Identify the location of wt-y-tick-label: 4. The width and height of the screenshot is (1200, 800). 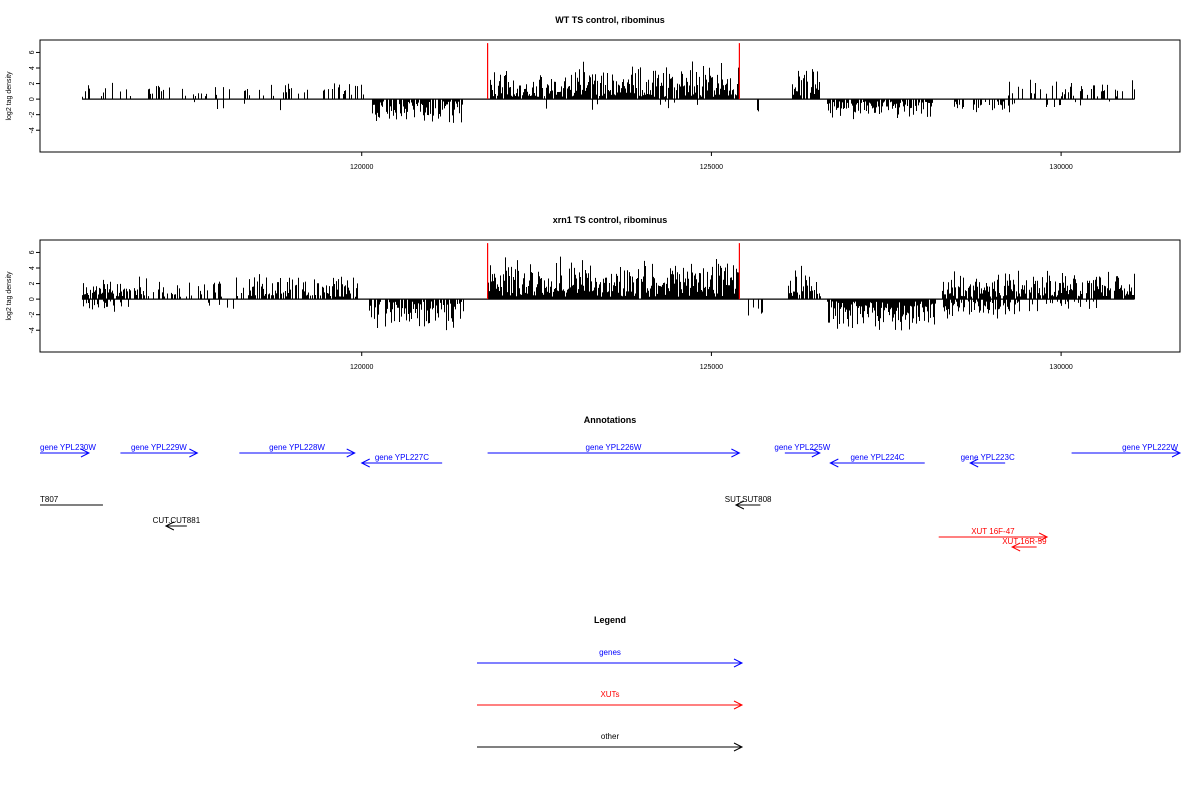
(32, 68).